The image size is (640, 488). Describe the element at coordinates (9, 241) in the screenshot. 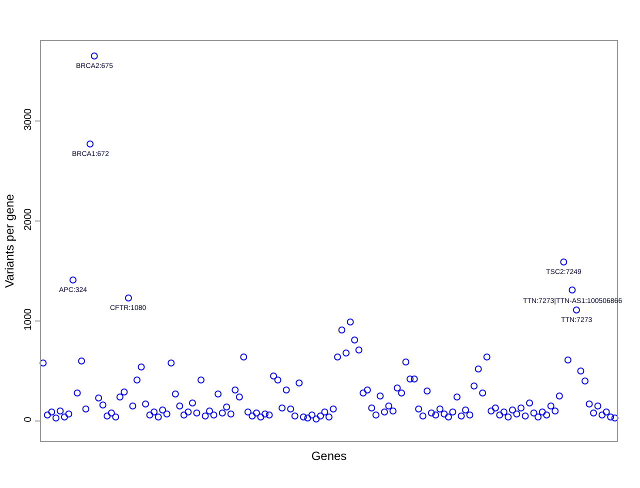

I see `y-axis-title: Variants per gene` at that location.